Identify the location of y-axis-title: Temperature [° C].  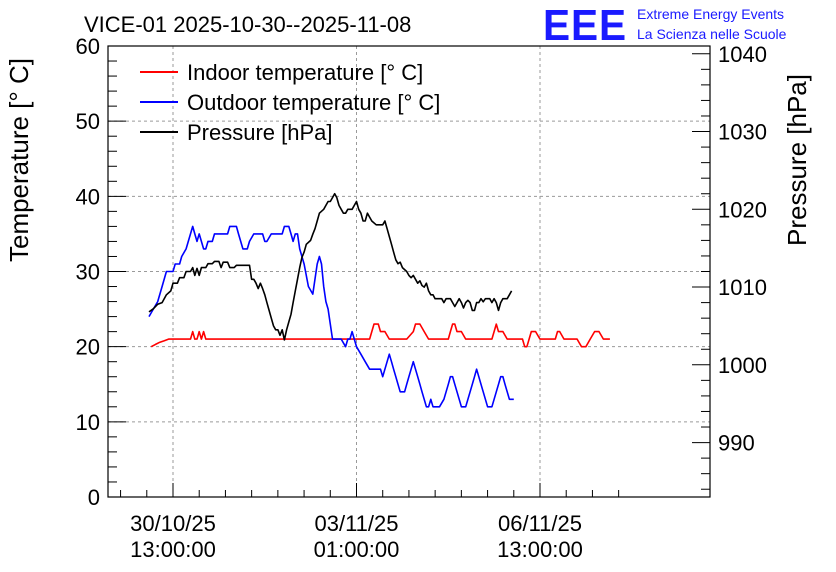
(19, 160).